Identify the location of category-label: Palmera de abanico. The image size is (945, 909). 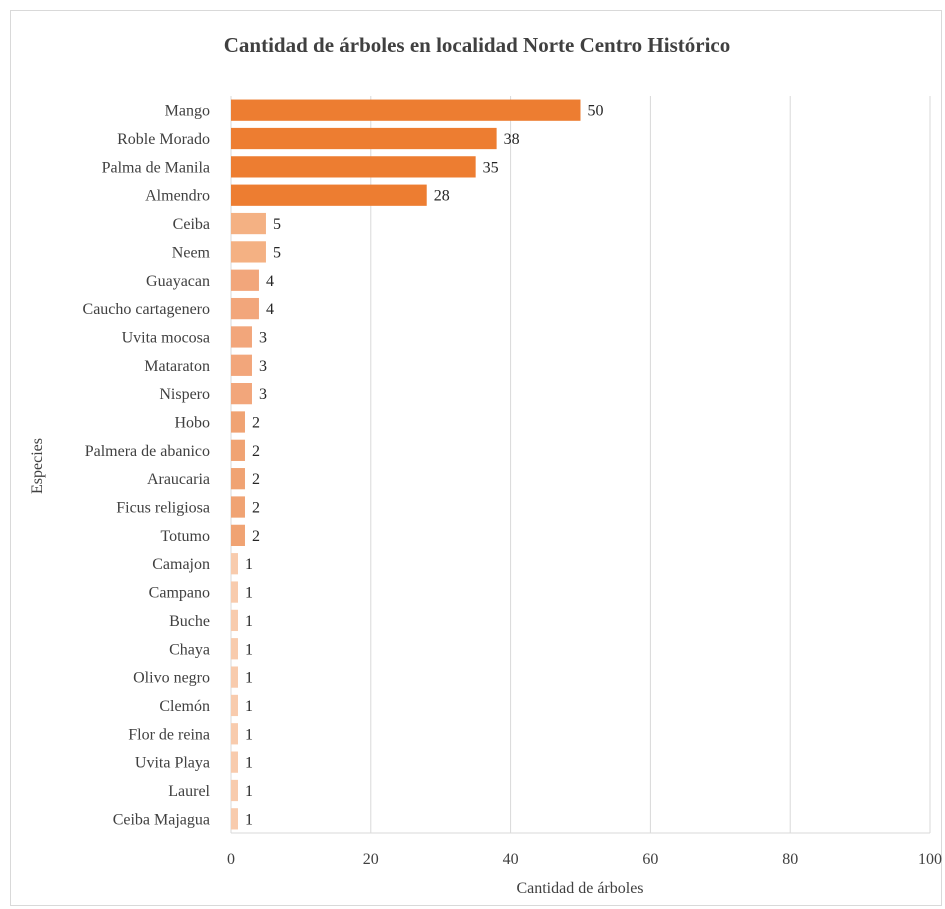
(147, 451).